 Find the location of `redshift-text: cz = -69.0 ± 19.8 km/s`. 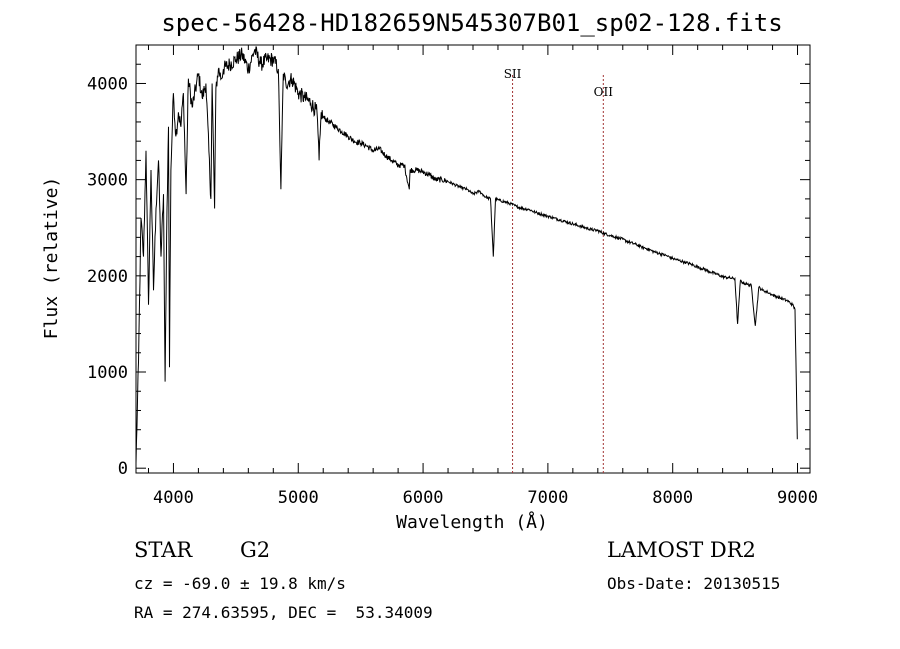

redshift-text: cz = -69.0 ± 19.8 km/s is located at coordinates (240, 583).